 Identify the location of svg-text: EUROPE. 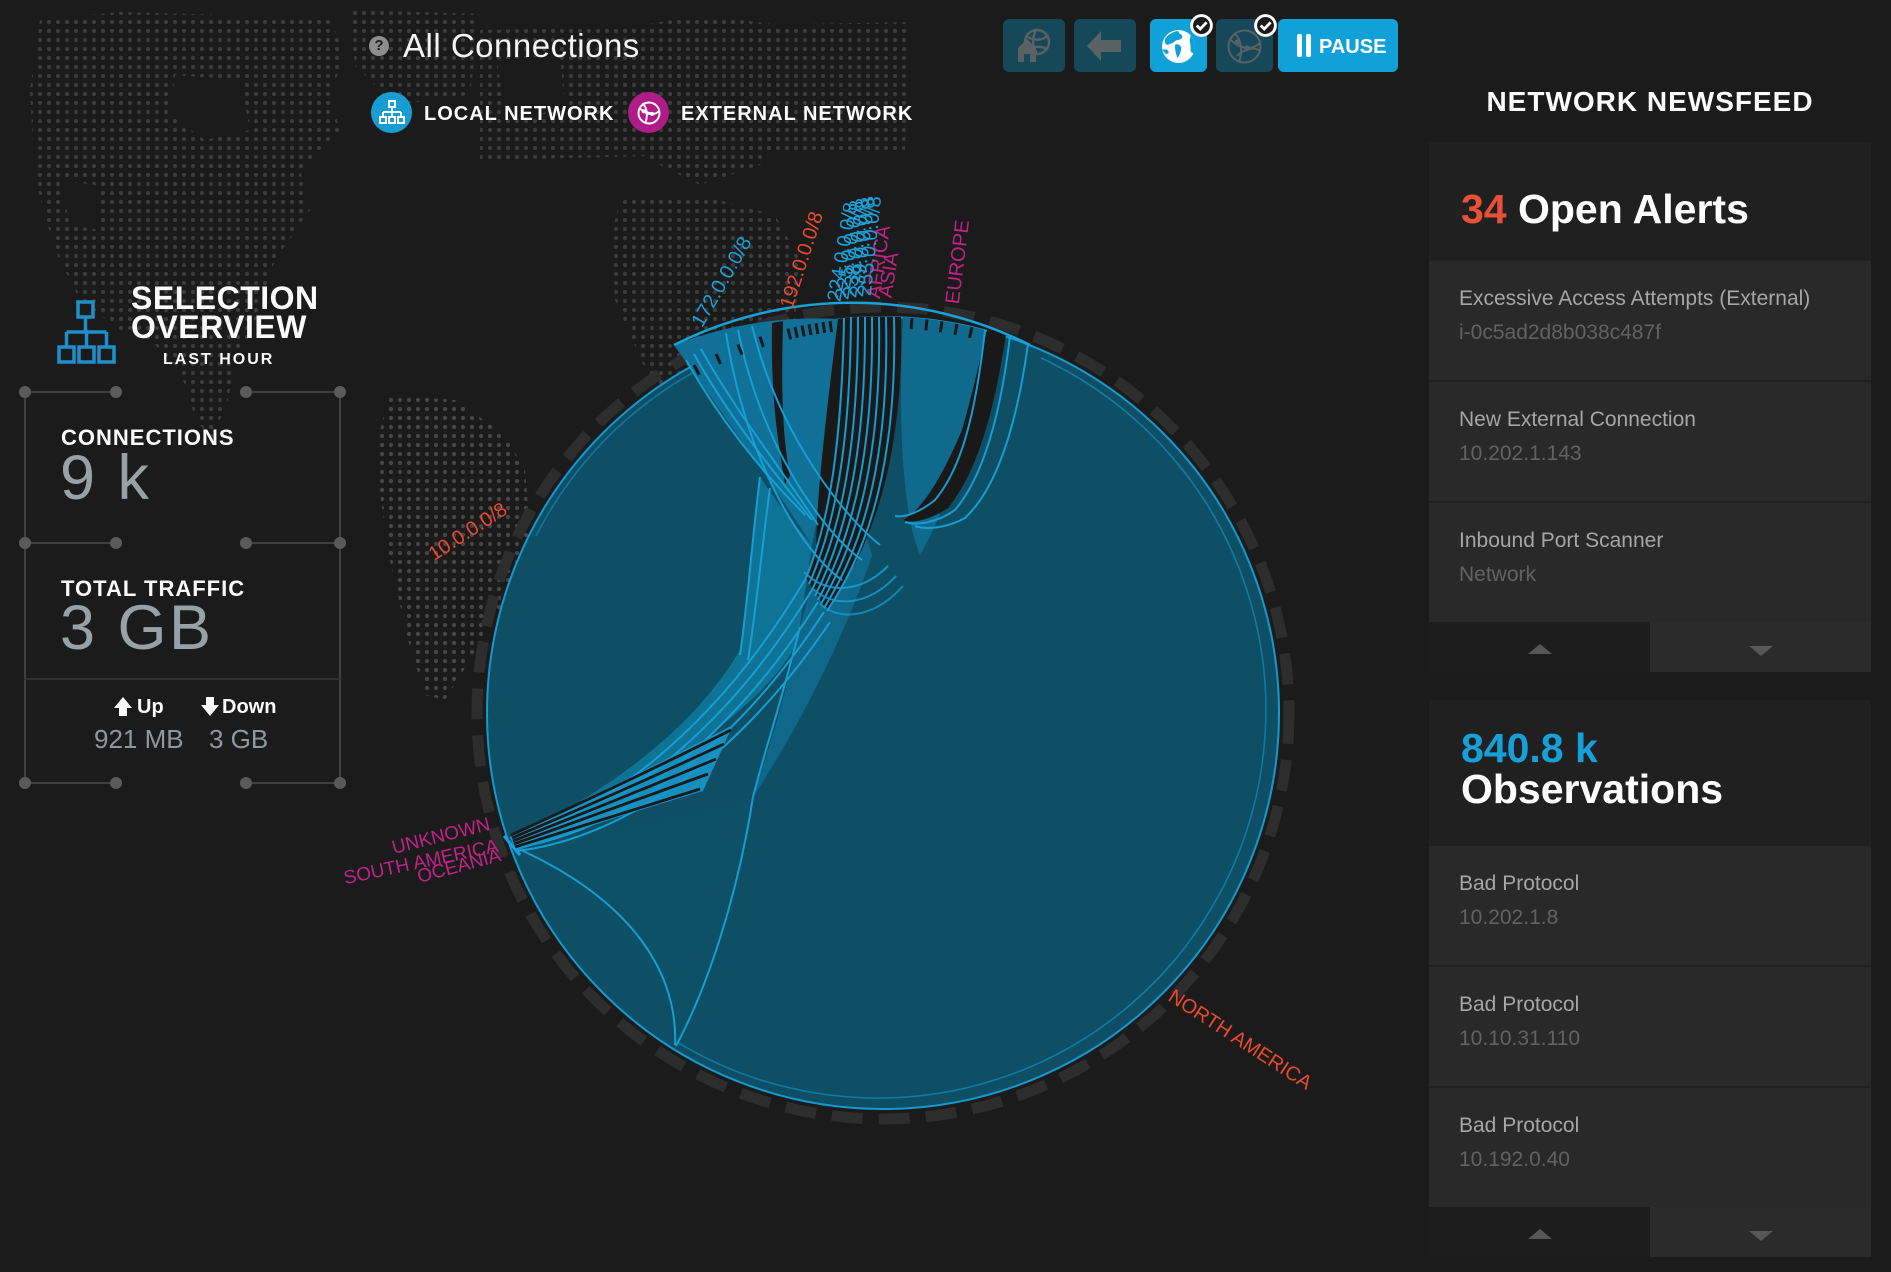
(958, 262).